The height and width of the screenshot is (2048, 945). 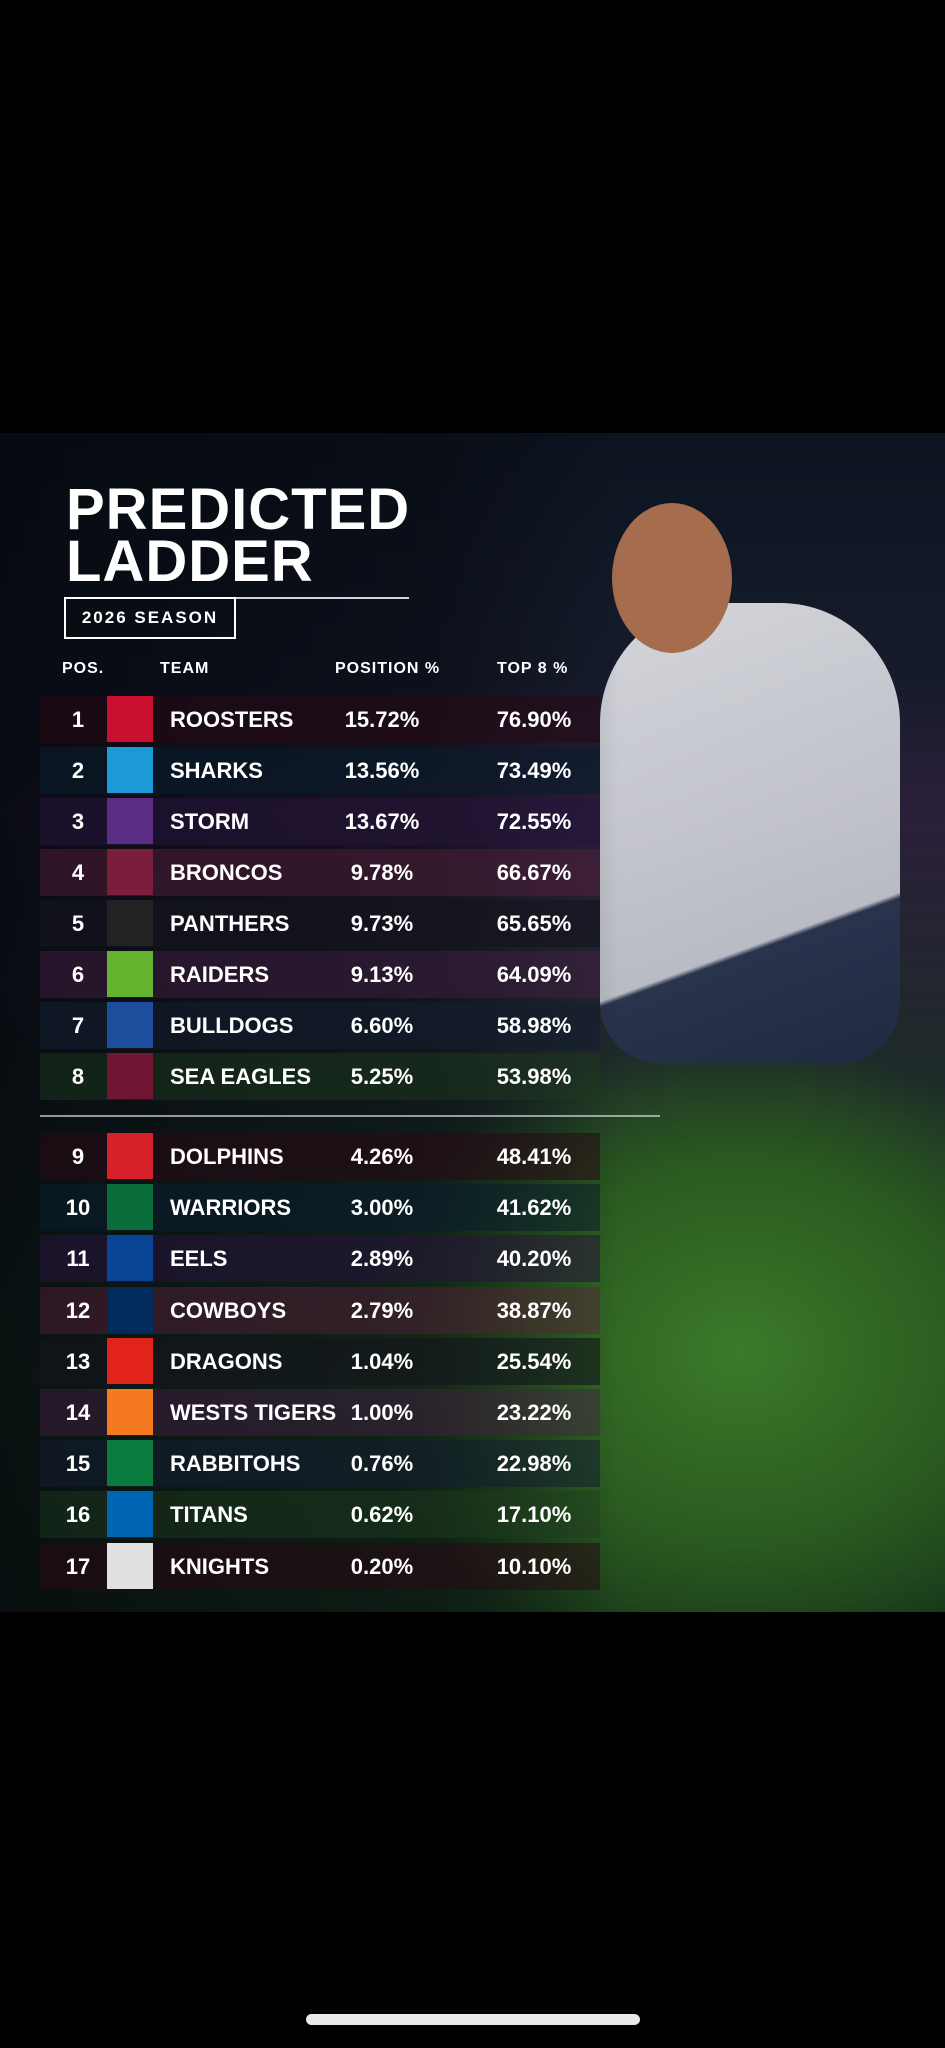 I want to click on title: PREDICTED, so click(x=238, y=509).